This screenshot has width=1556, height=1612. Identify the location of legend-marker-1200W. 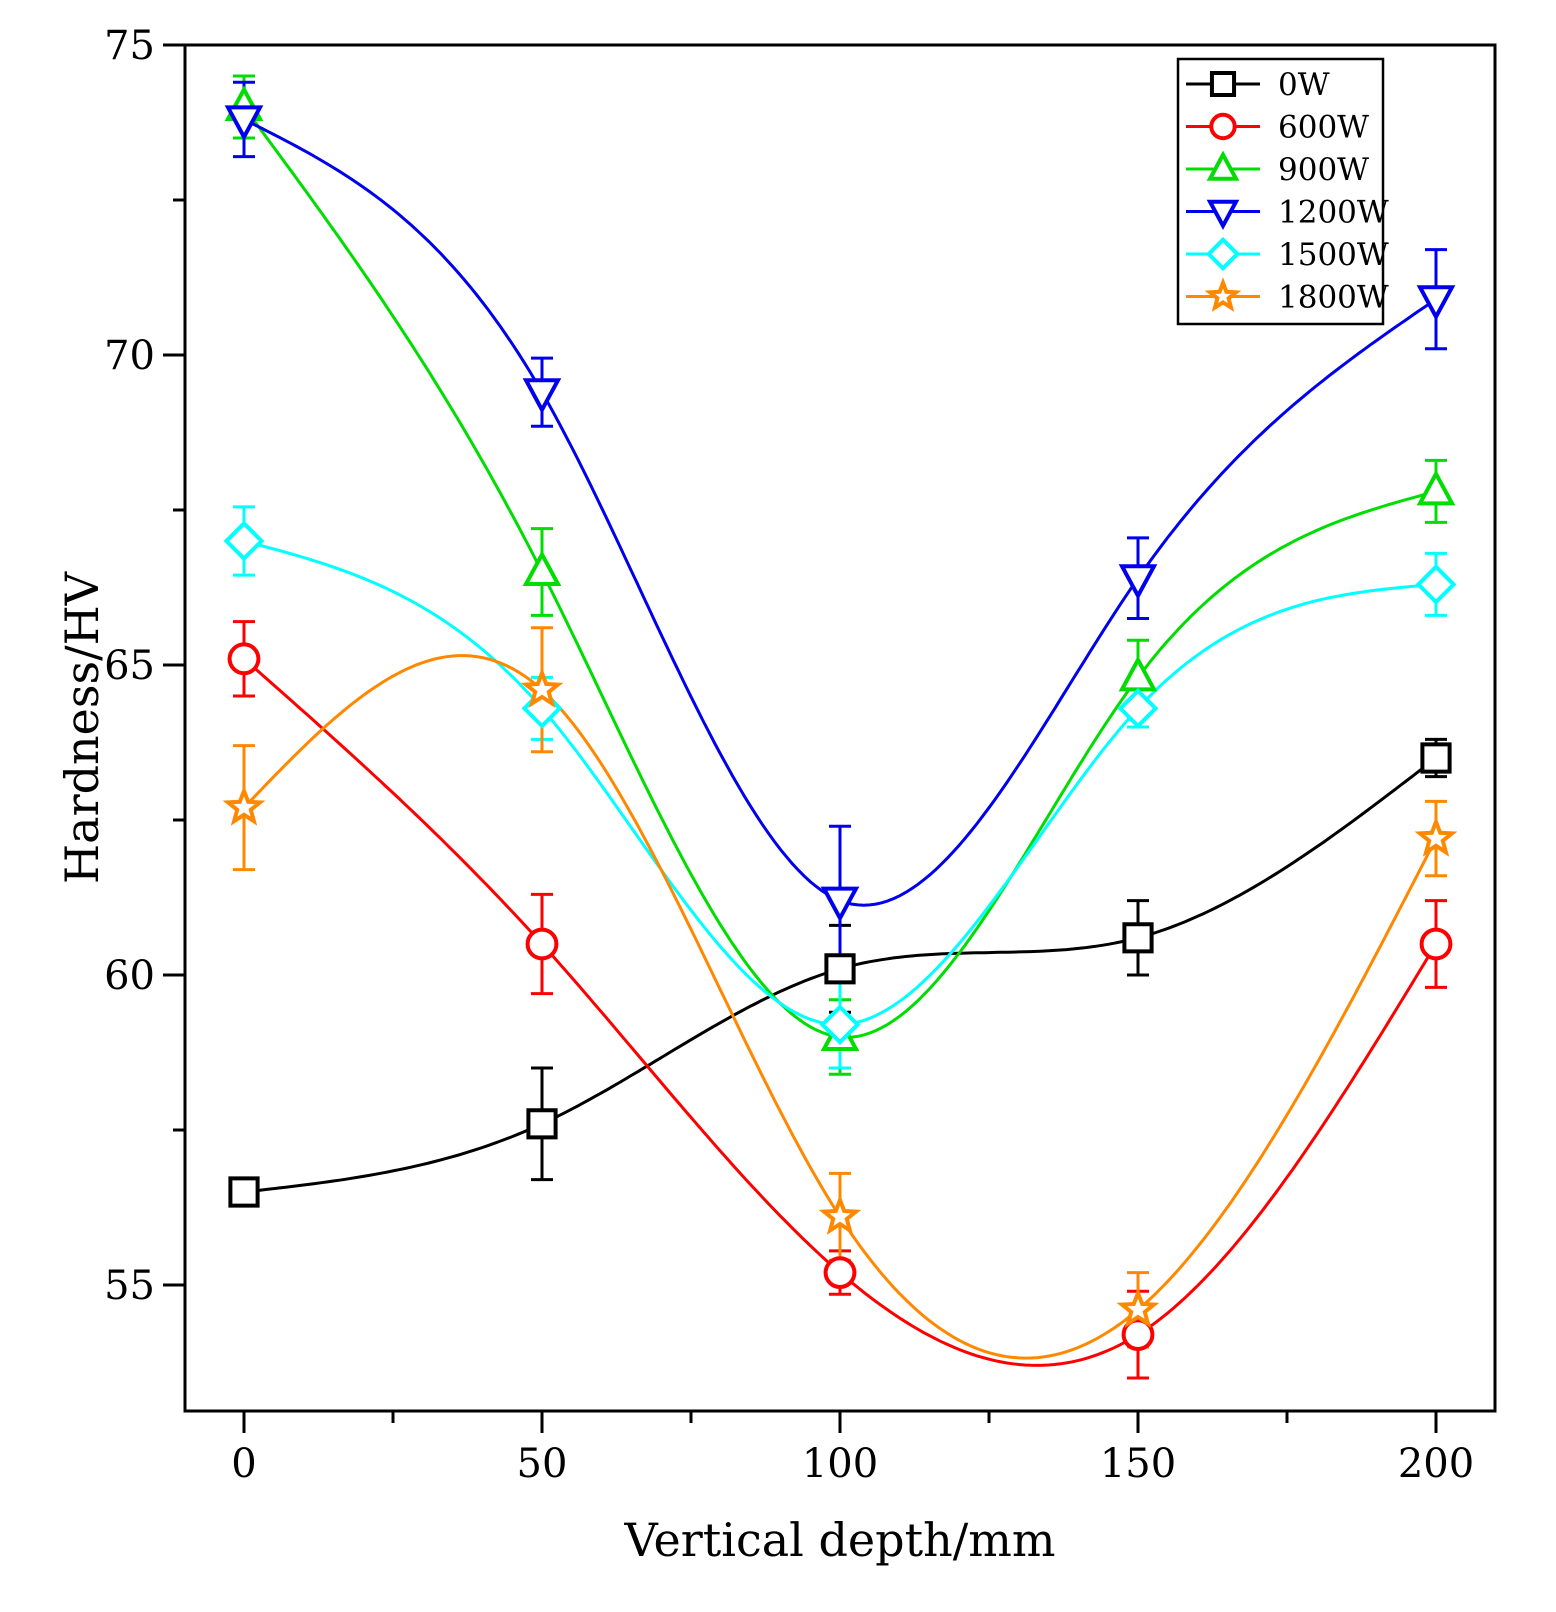
(1223, 215).